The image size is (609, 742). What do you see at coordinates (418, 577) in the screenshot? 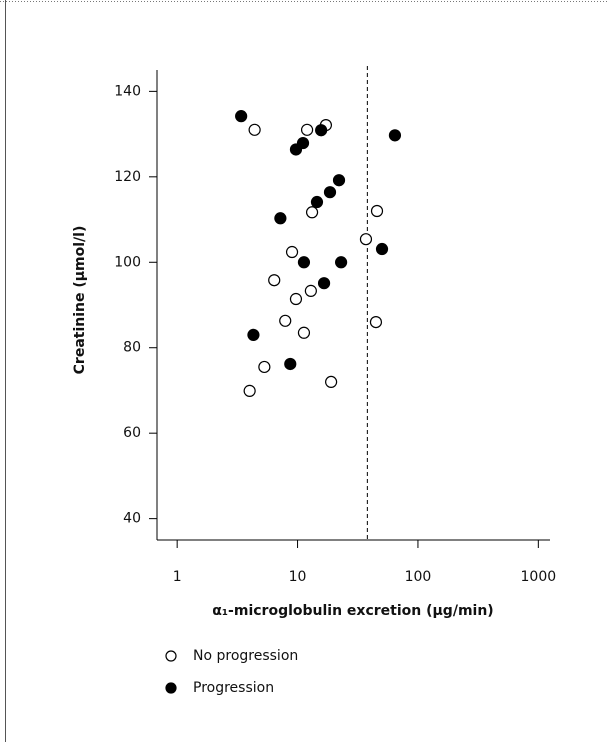
I see `x-tick-label: 100` at bounding box center [418, 577].